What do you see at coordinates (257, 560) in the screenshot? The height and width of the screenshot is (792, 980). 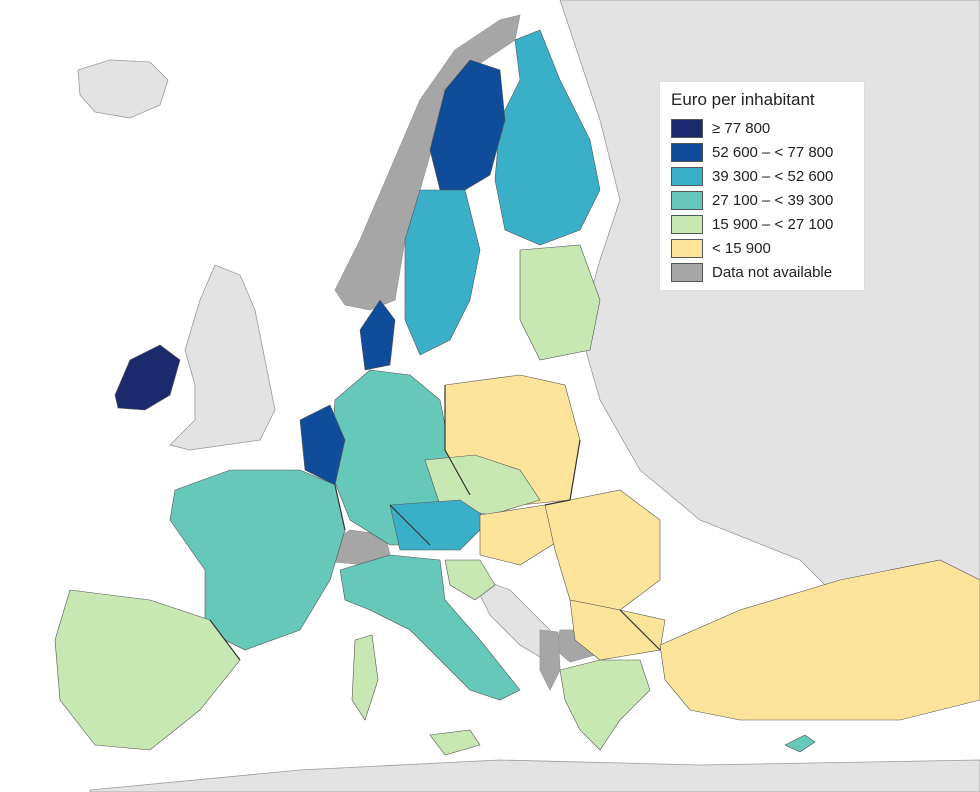 I see `france` at bounding box center [257, 560].